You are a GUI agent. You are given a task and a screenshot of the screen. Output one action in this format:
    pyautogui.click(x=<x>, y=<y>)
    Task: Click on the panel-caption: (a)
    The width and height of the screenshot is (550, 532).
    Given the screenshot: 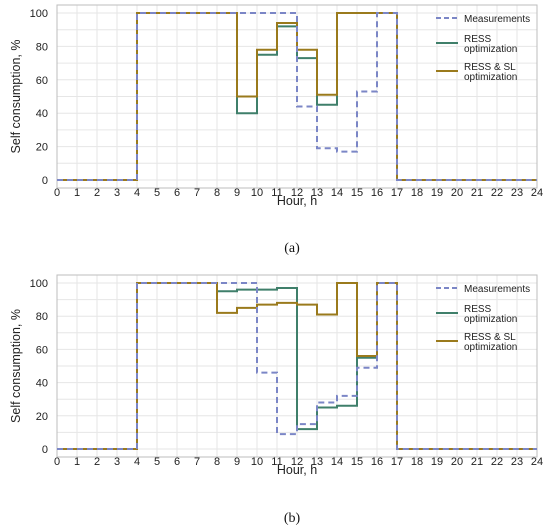 What is the action you would take?
    pyautogui.click(x=292, y=248)
    